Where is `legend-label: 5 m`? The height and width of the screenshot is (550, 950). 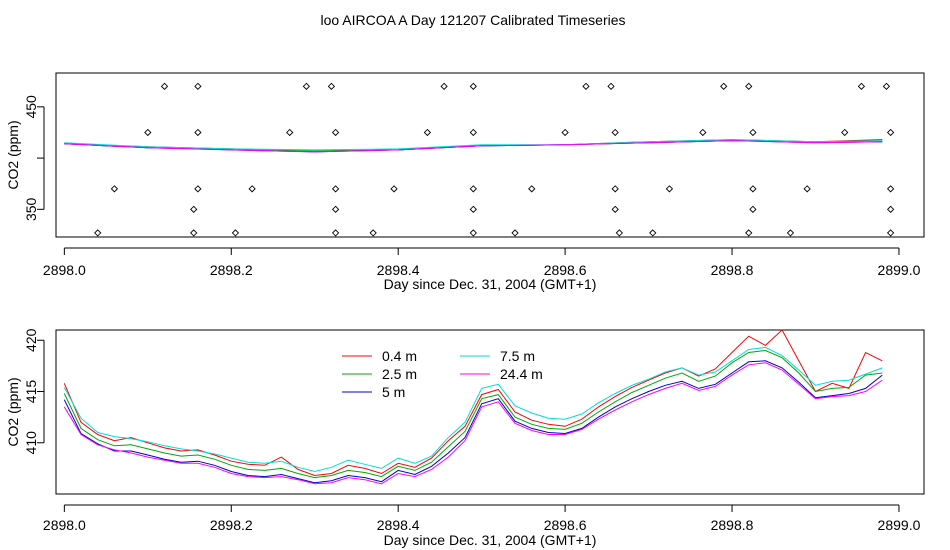
legend-label: 5 m is located at coordinates (393, 392).